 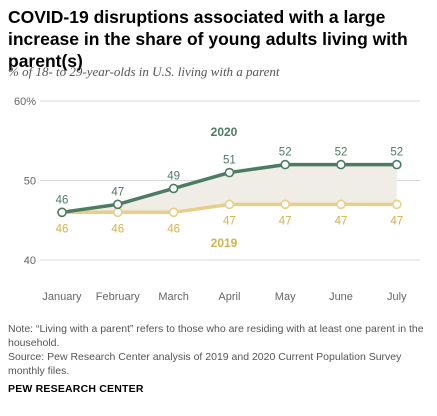 What do you see at coordinates (62, 297) in the screenshot?
I see `x-tick-label: January` at bounding box center [62, 297].